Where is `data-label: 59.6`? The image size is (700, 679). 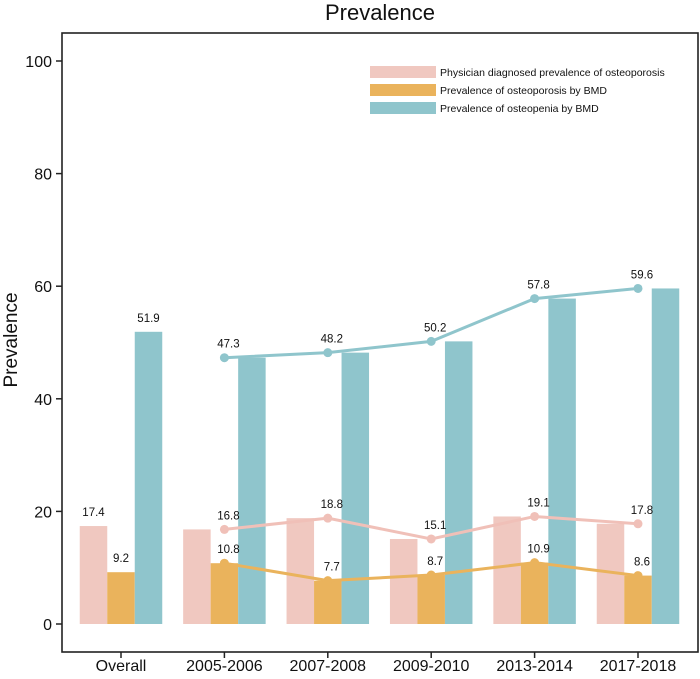 data-label: 59.6 is located at coordinates (642, 275).